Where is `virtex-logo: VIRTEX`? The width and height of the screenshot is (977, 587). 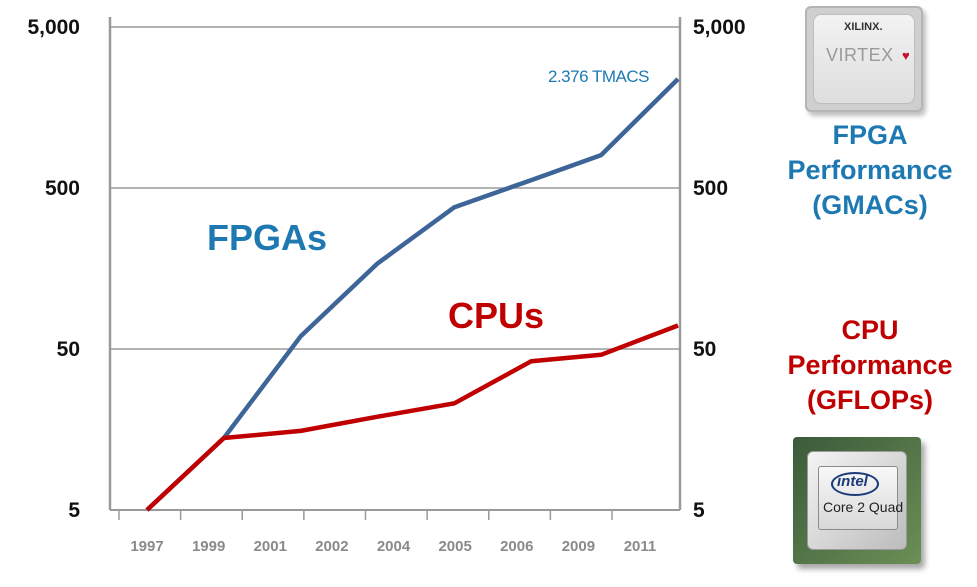 virtex-logo: VIRTEX is located at coordinates (860, 55).